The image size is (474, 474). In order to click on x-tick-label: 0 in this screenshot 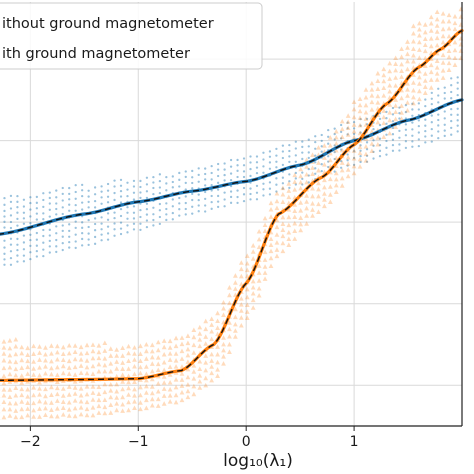, I will do `click(246, 442)`.